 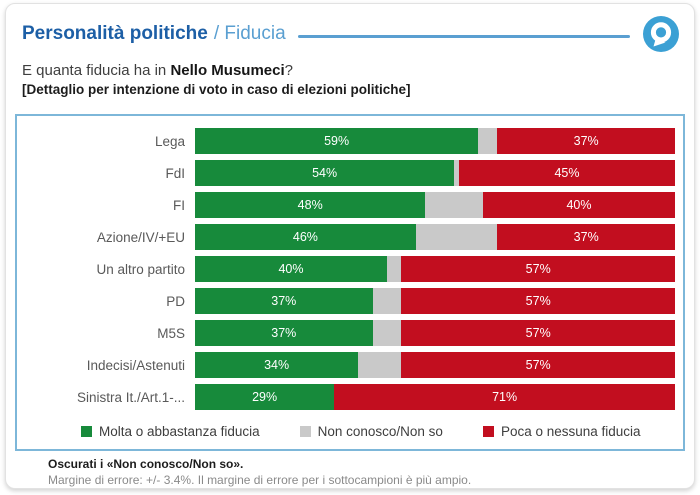 What do you see at coordinates (171, 333) in the screenshot?
I see `category-label: M5S` at bounding box center [171, 333].